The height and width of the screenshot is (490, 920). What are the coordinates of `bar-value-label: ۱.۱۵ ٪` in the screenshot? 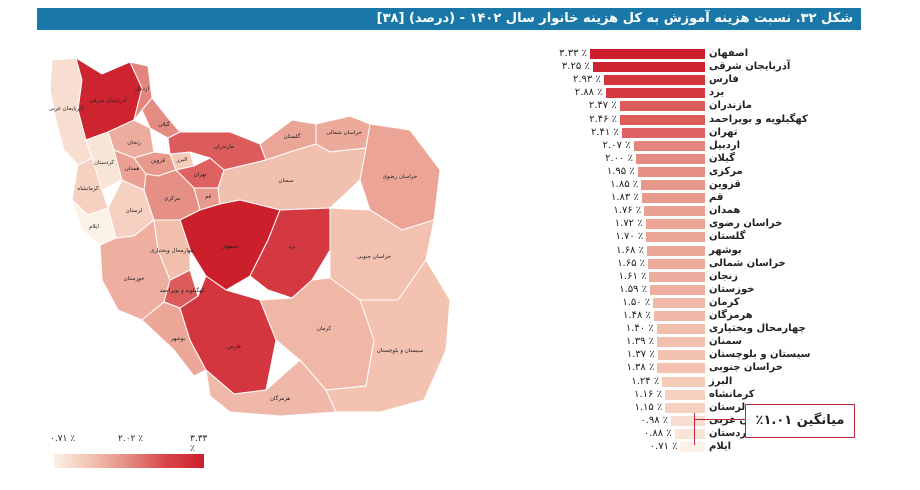 It's located at (648, 407).